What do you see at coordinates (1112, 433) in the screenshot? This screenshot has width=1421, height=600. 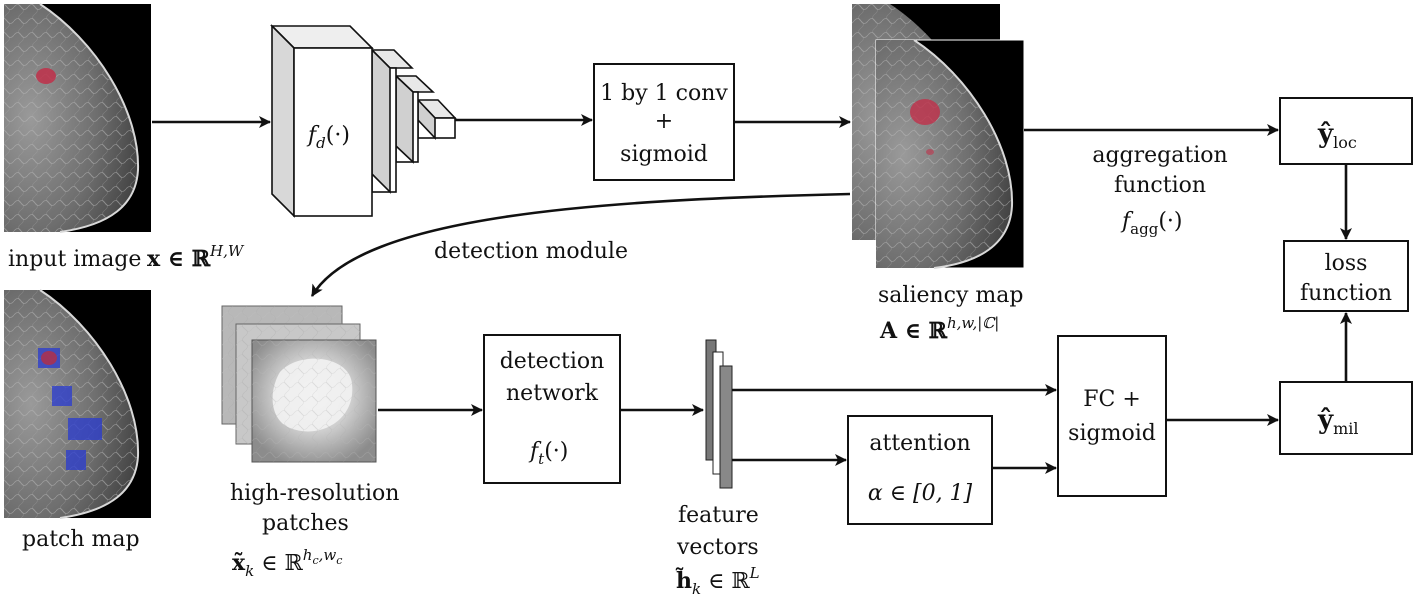 I see `fc-line-2: sigmoid` at bounding box center [1112, 433].